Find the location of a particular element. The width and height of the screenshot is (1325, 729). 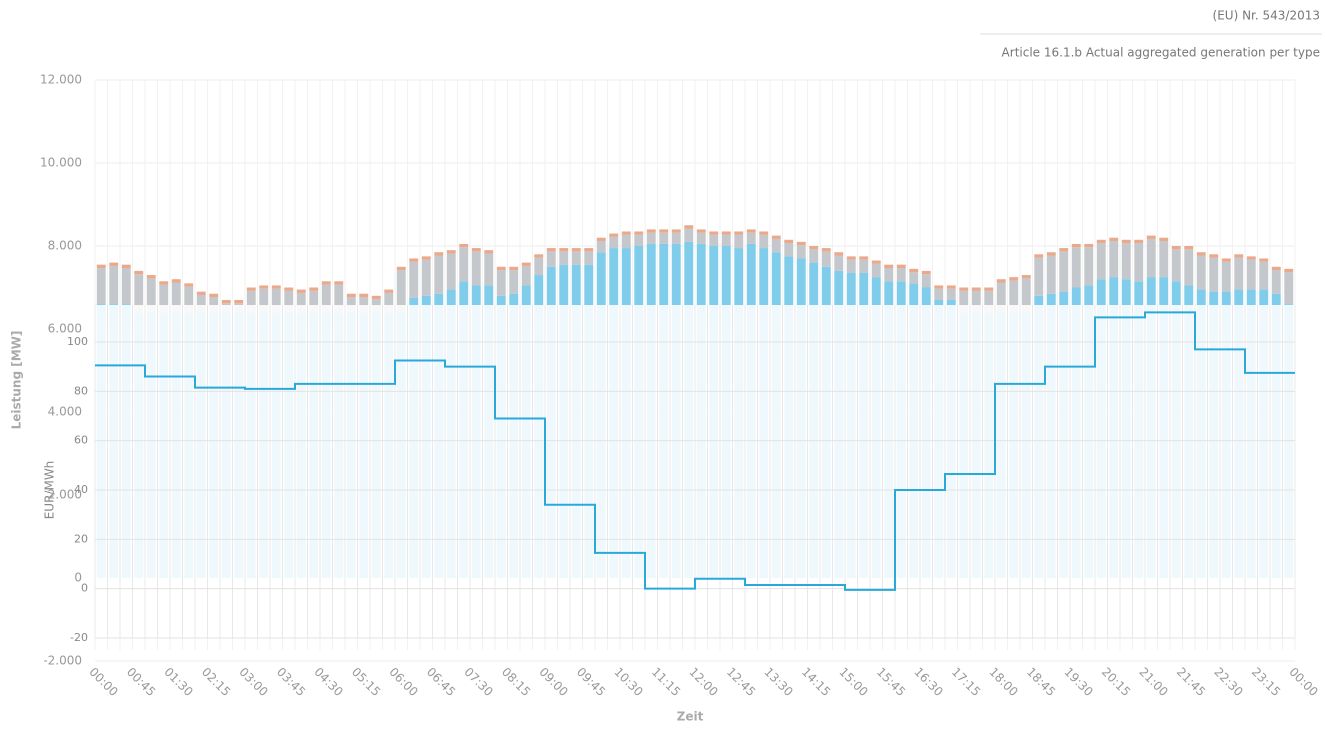

x-tick-label: 02:15 is located at coordinates (216, 682).